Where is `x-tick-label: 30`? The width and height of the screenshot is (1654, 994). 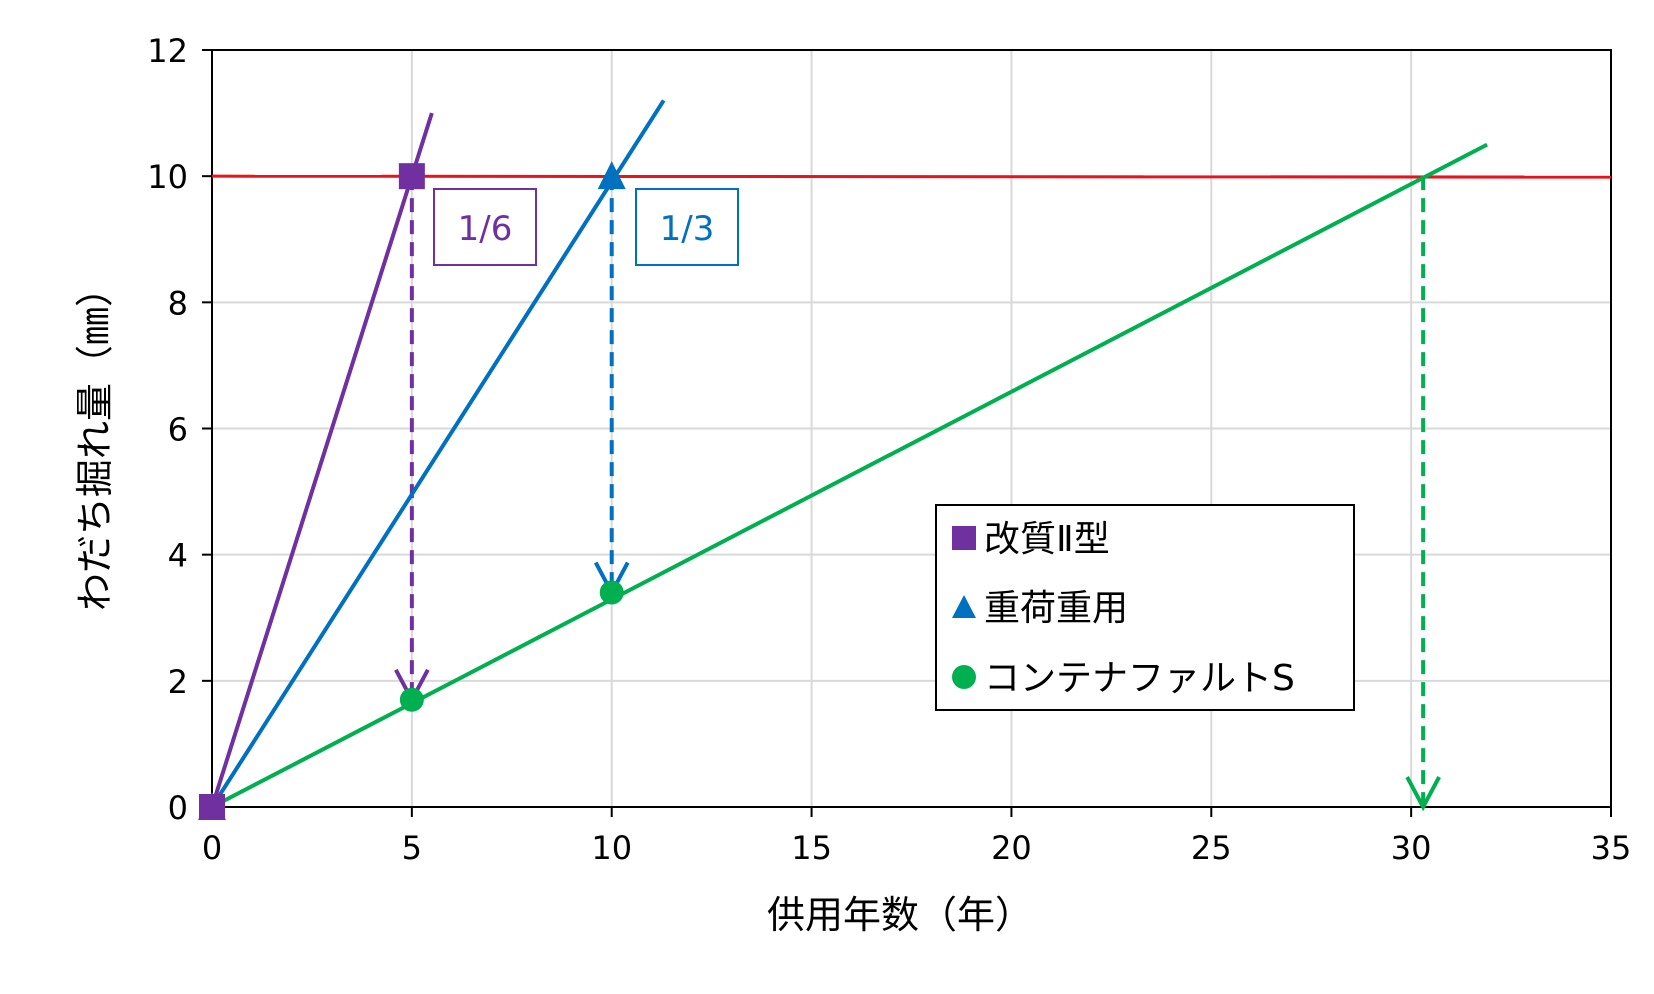
x-tick-label: 30 is located at coordinates (1411, 848).